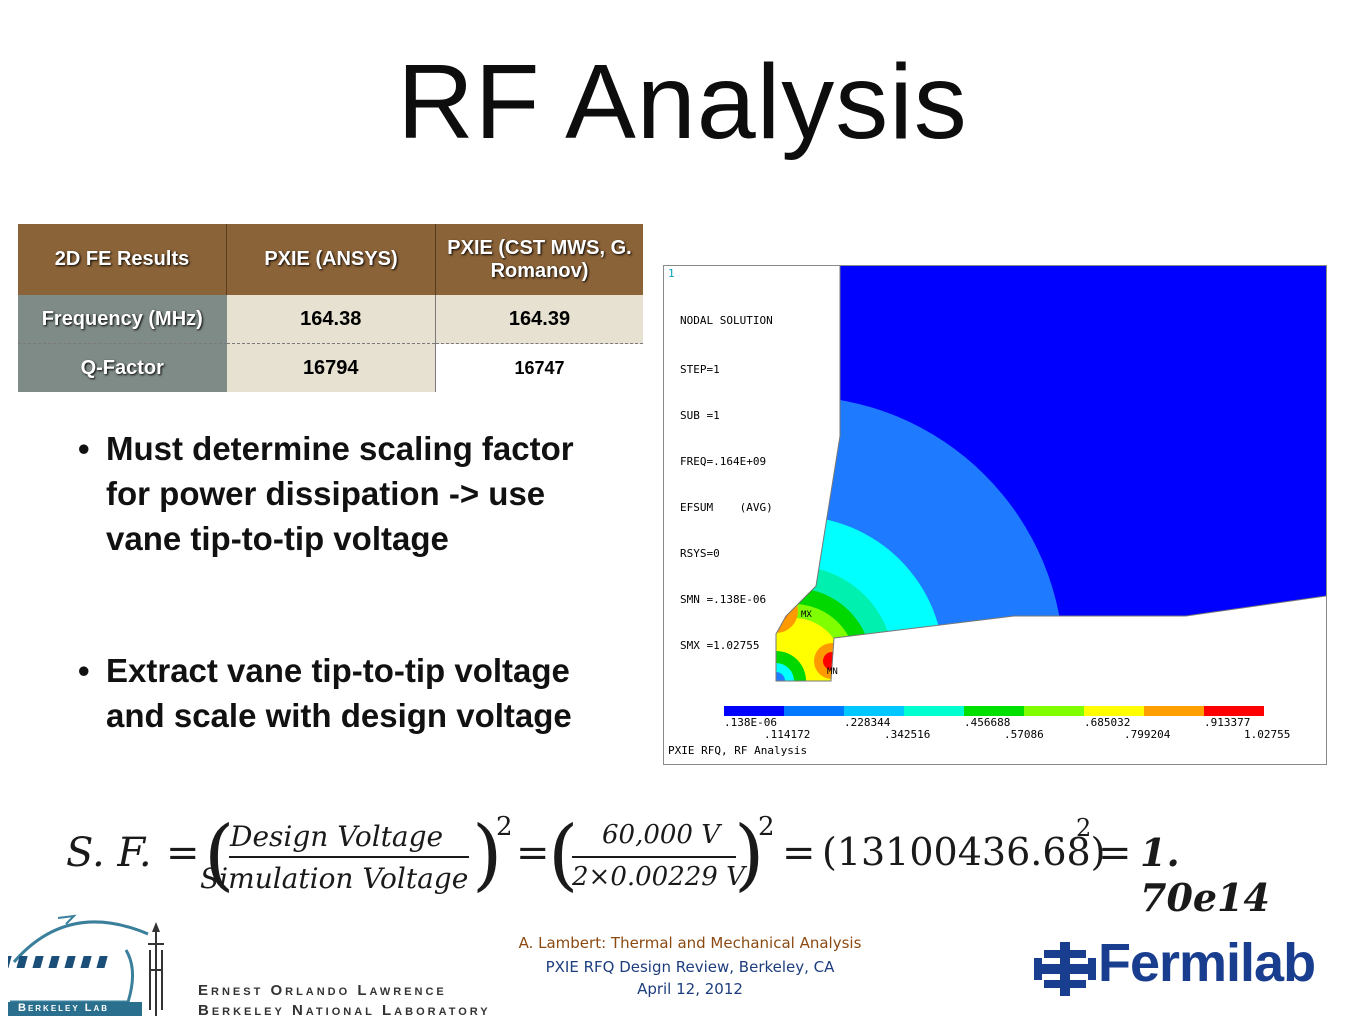  What do you see at coordinates (539, 259) in the screenshot?
I see `table-header: PXIE (CST MWS, G. Romanov)` at bounding box center [539, 259].